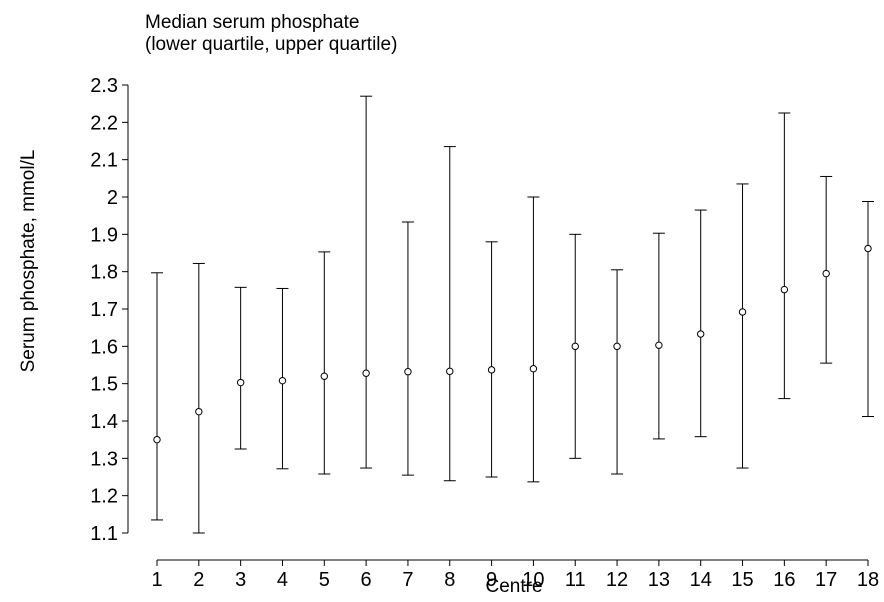 The height and width of the screenshot is (602, 884). Describe the element at coordinates (104, 86) in the screenshot. I see `y-tick-label: 2.3` at that location.